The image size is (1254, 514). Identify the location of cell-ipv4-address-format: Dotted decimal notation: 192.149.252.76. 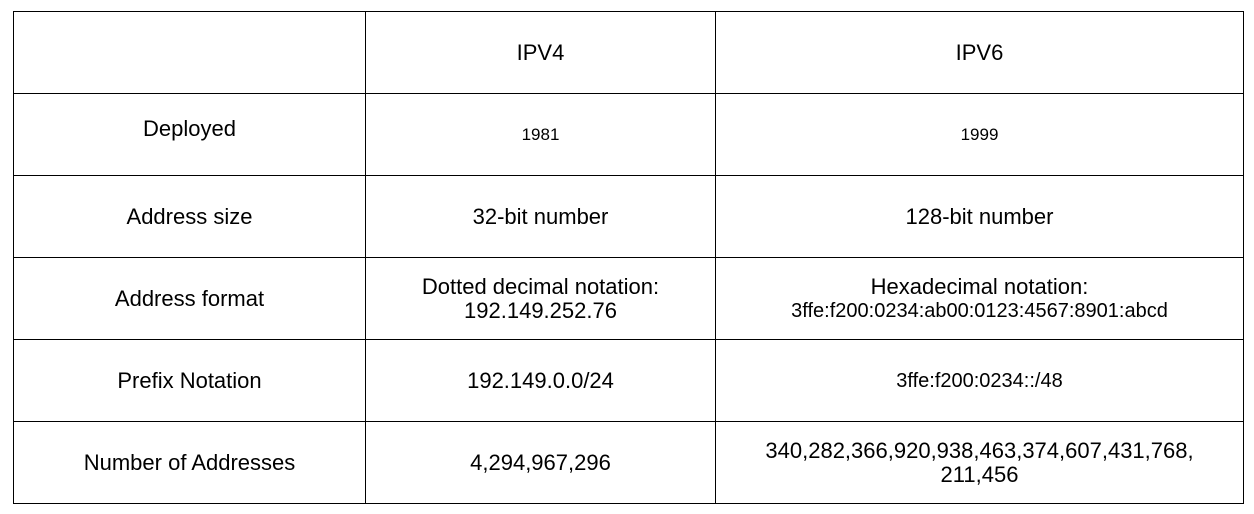
(540, 298).